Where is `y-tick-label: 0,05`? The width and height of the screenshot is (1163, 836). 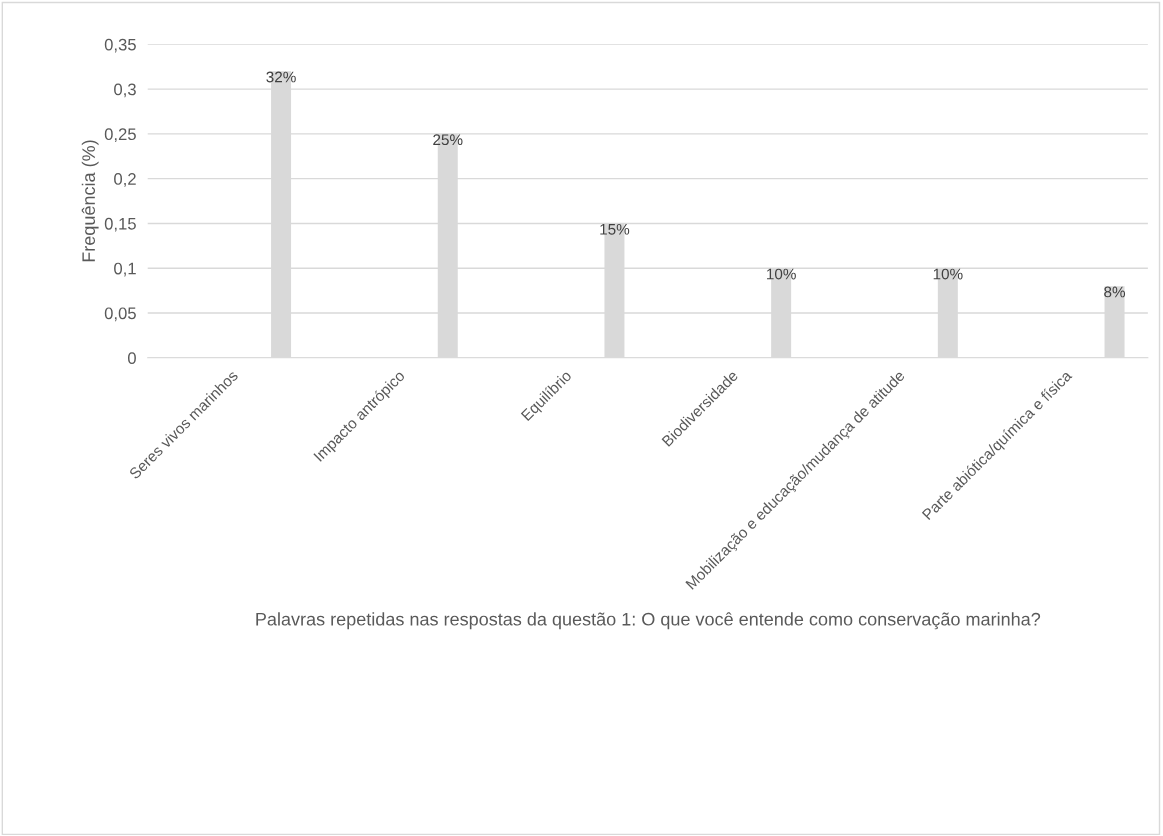 y-tick-label: 0,05 is located at coordinates (120, 314).